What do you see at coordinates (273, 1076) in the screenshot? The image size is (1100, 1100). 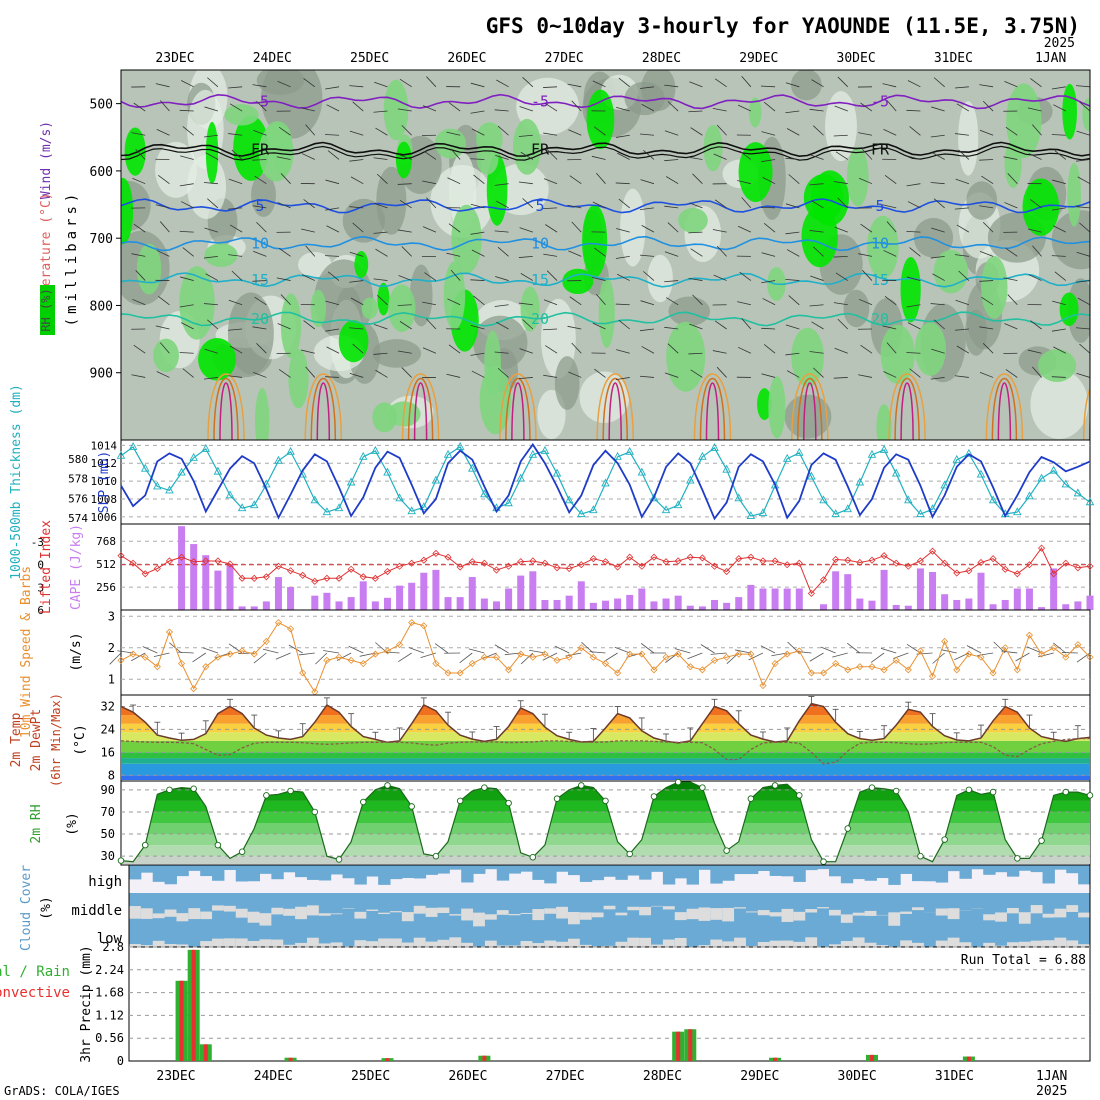 I see `day-label-bottom: 24DEC` at bounding box center [273, 1076].